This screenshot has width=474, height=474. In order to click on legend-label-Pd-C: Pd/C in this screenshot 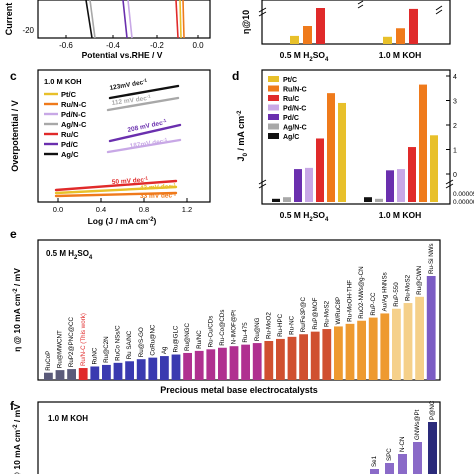, I will do `click(291, 118)`.